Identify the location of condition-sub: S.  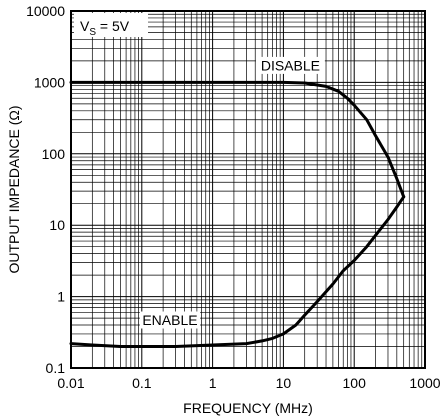
(92, 32).